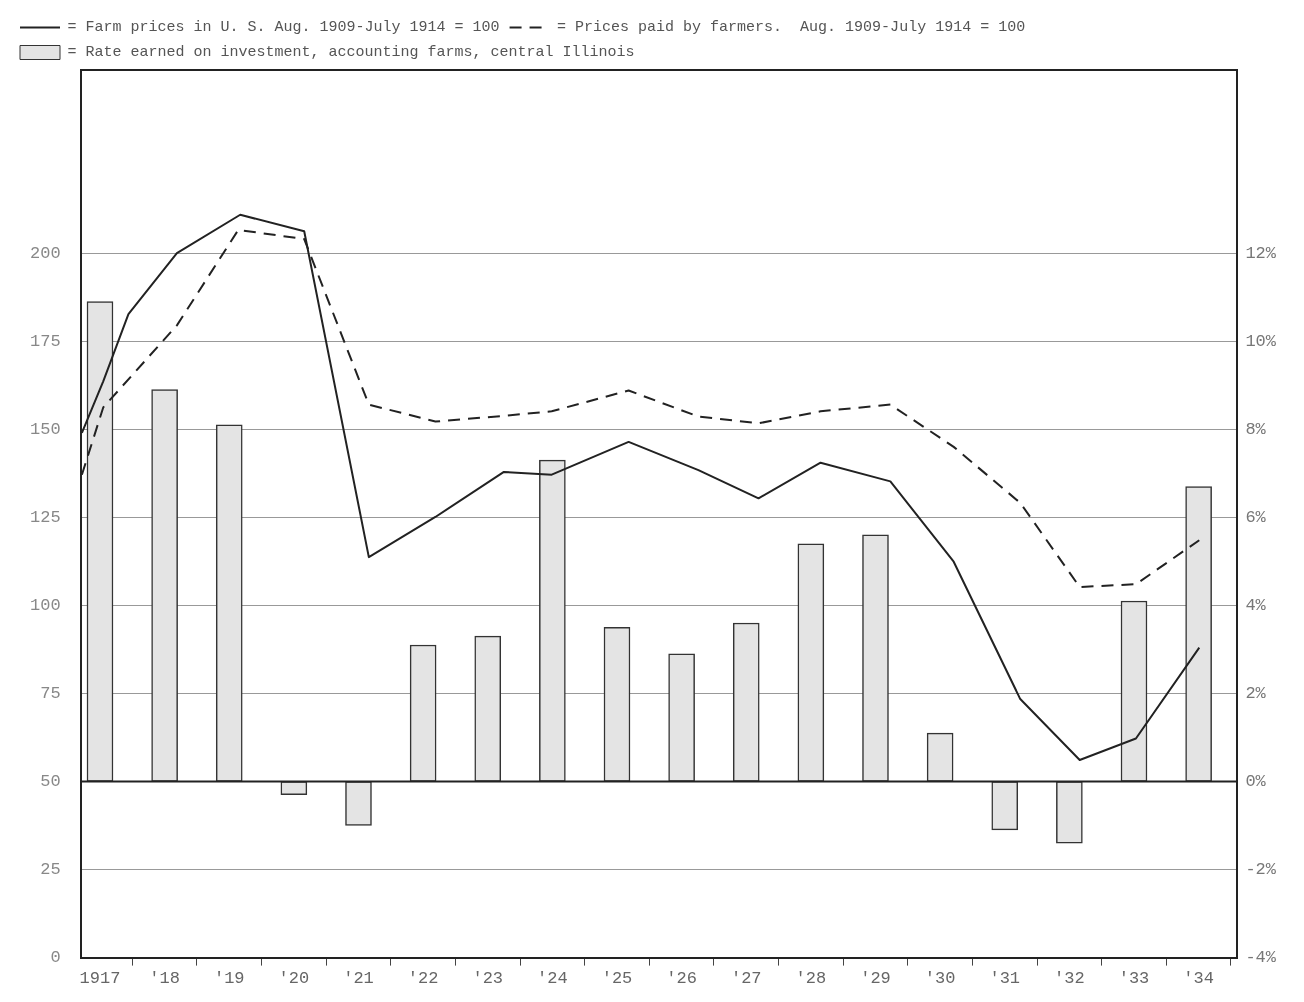  Describe the element at coordinates (50, 870) in the screenshot. I see `y-tick-label: 25` at that location.